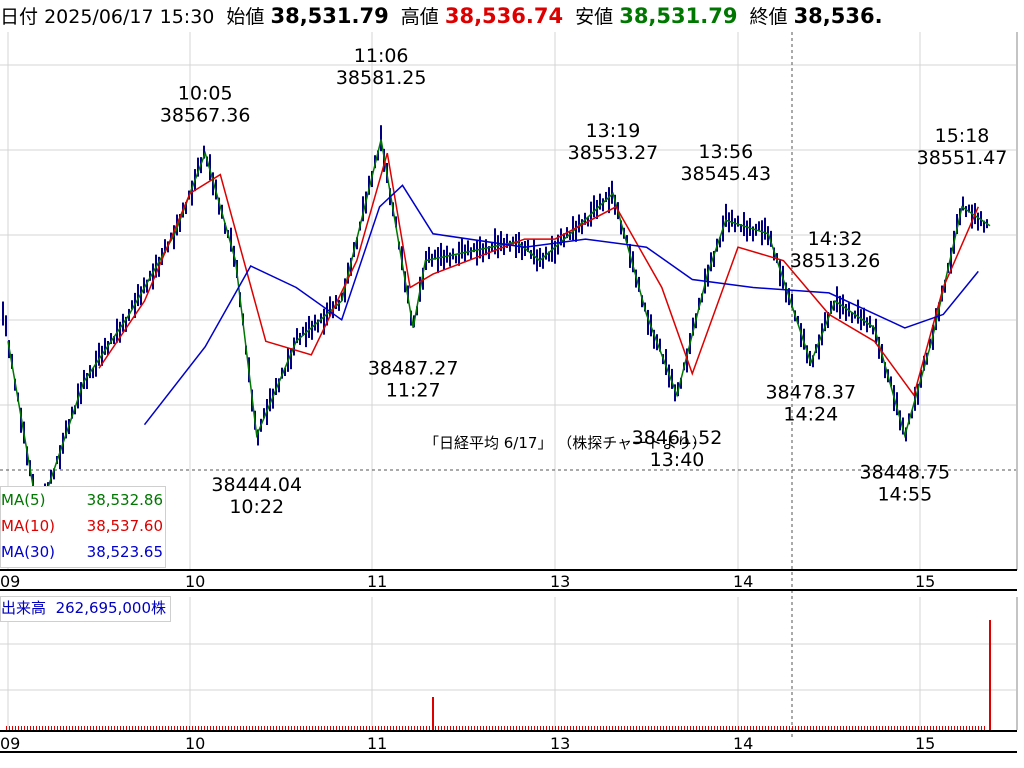 The height and width of the screenshot is (768, 1024). What do you see at coordinates (560, 581) in the screenshot?
I see `x-tick-label: 13` at bounding box center [560, 581].